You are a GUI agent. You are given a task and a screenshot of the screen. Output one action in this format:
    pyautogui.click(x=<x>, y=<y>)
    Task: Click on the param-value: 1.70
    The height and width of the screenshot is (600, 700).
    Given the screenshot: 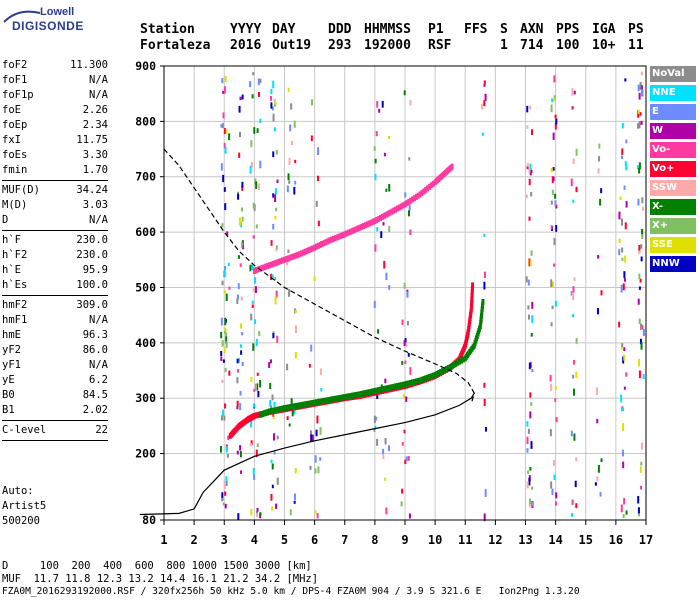 What is the action you would take?
    pyautogui.click(x=95, y=170)
    